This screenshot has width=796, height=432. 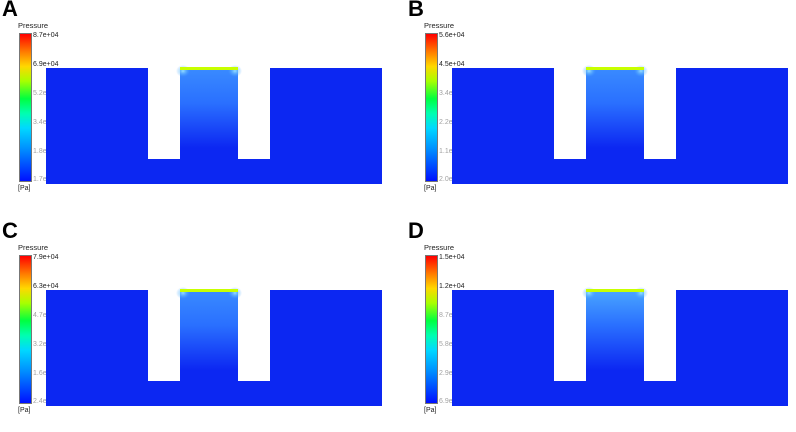 I want to click on legend-tick-max: 1.5e+04, so click(x=452, y=257).